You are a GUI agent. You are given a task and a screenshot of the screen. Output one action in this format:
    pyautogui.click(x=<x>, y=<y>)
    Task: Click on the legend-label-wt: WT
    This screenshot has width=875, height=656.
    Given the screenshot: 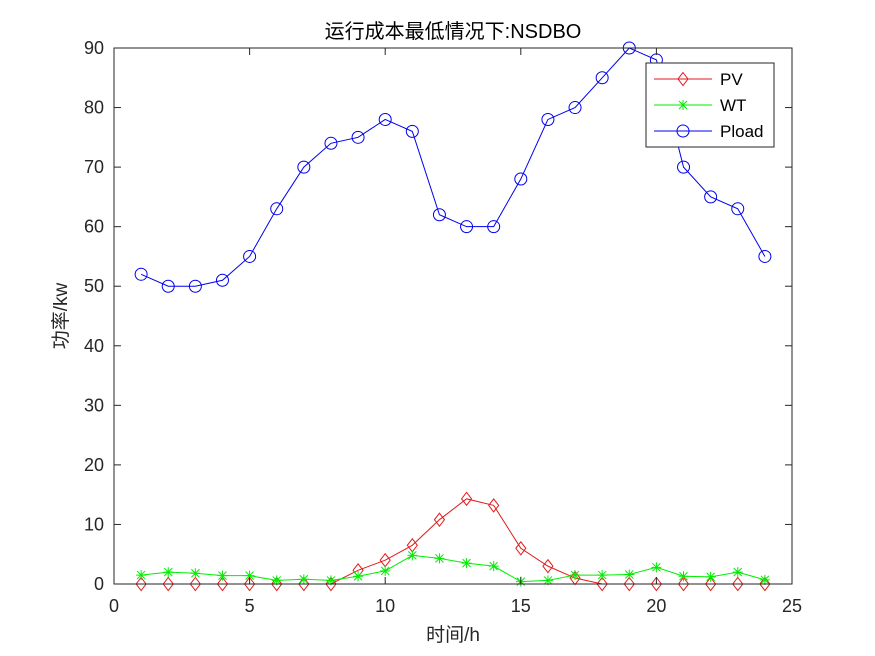 What is the action you would take?
    pyautogui.click(x=733, y=105)
    